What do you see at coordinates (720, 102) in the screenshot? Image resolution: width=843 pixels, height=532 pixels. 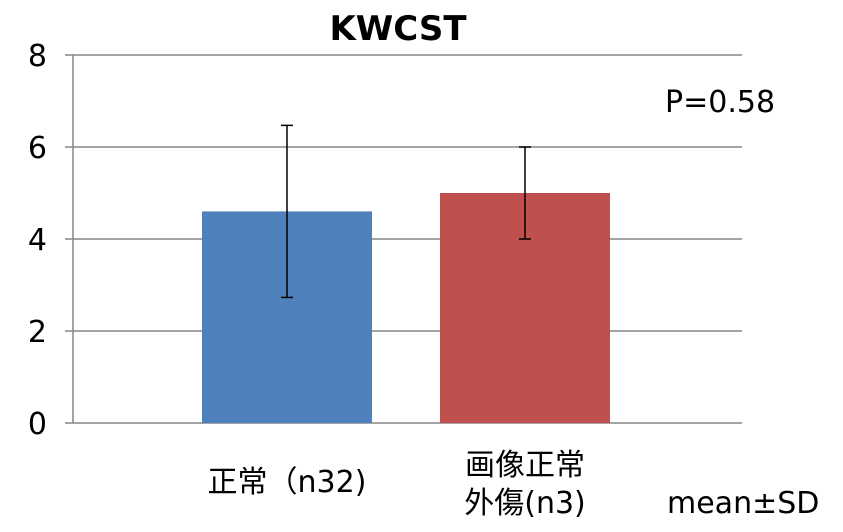 I see `p-value-annotation: P=0.58` at bounding box center [720, 102].